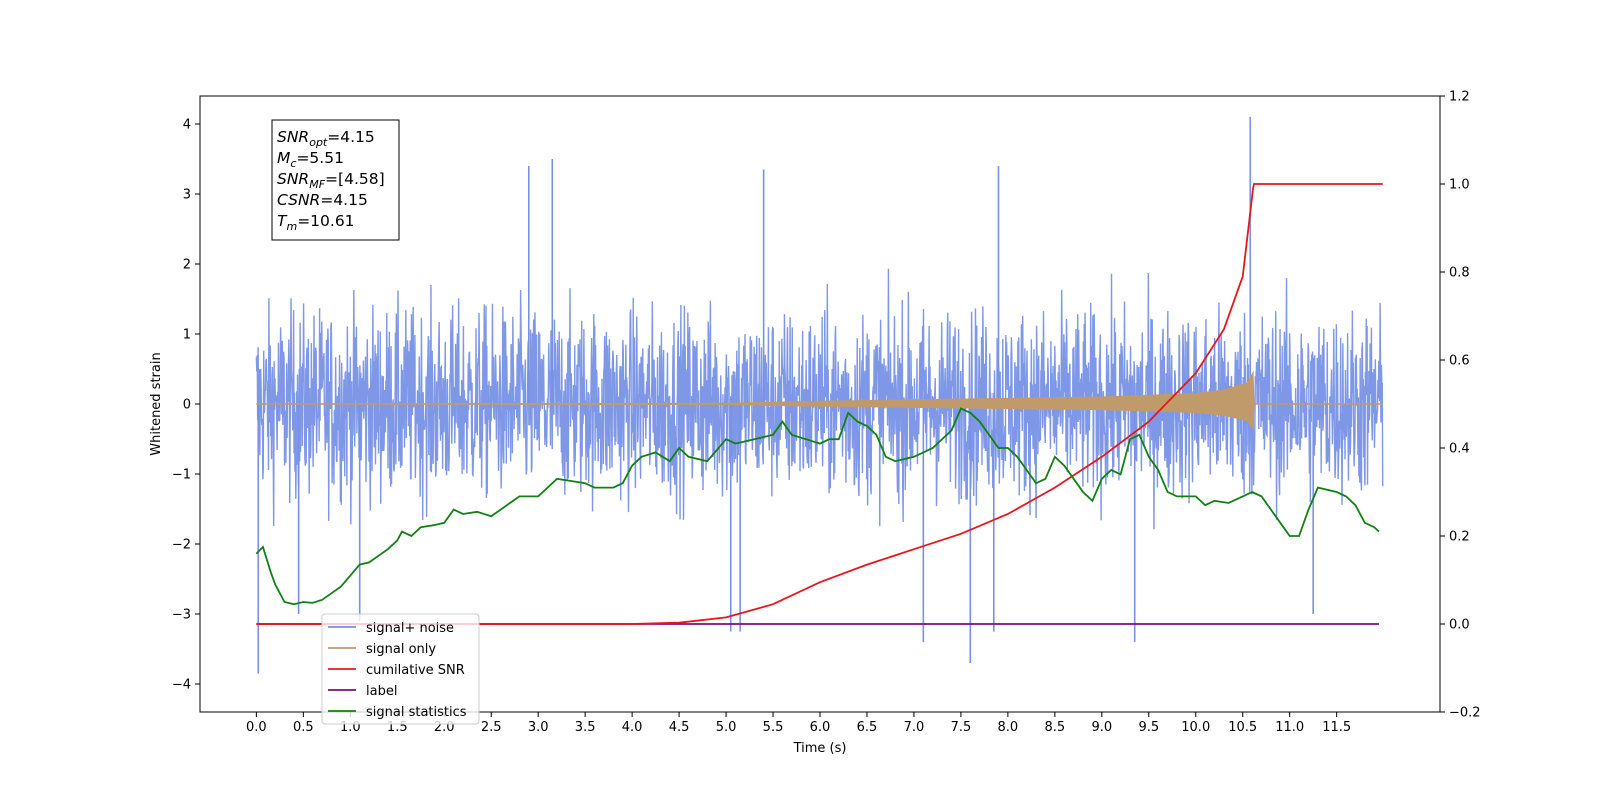 Image resolution: width=1600 pixels, height=804 pixels. Describe the element at coordinates (867, 727) in the screenshot. I see `x-tick-label: 6.5` at that location.